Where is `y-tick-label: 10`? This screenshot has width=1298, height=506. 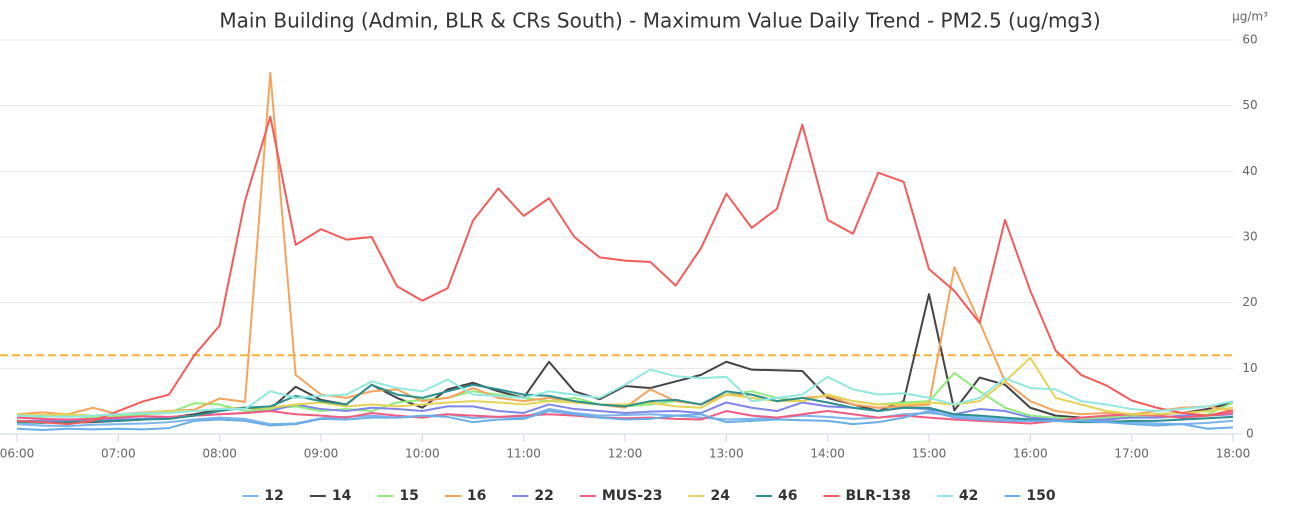 y-tick-label: 10 is located at coordinates (1249, 368).